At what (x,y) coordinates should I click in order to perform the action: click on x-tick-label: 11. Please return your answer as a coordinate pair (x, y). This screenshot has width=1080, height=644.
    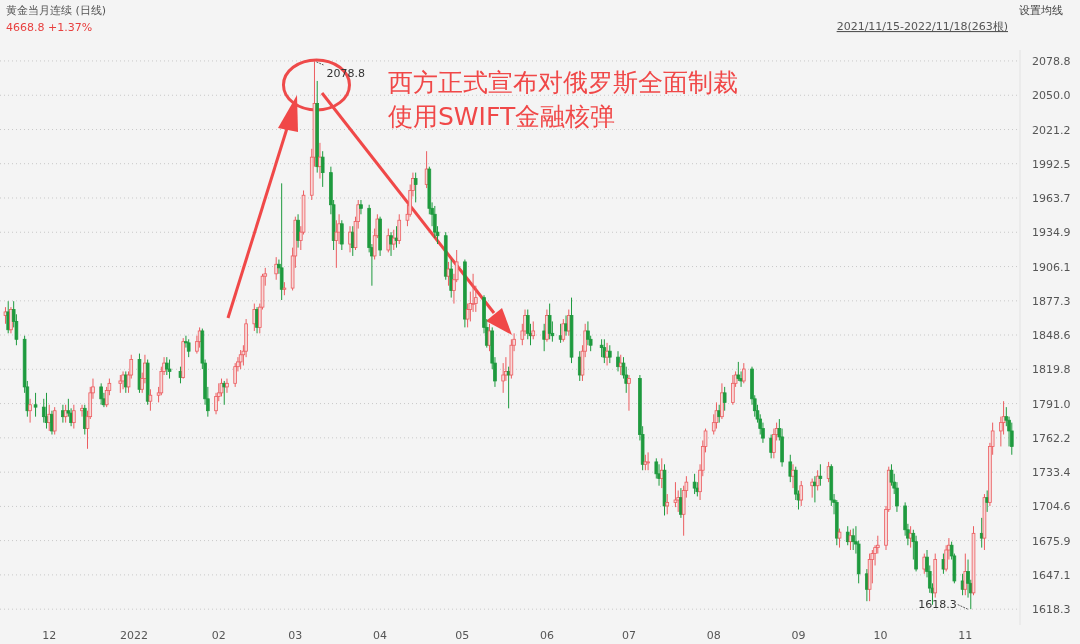
    Looking at the image, I should click on (965, 635).